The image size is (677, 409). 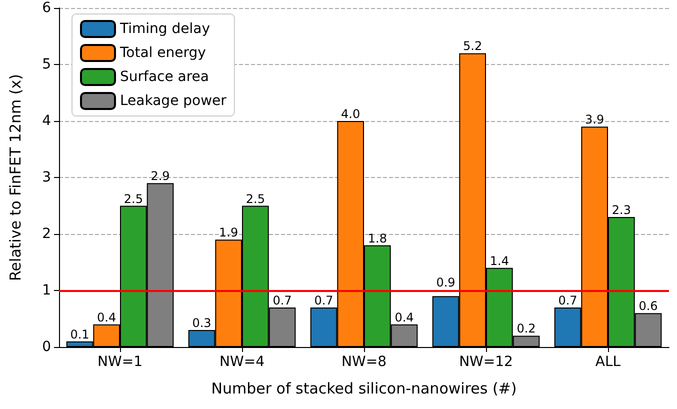 What do you see at coordinates (164, 29) in the screenshot?
I see `legend-label: Timing delay` at bounding box center [164, 29].